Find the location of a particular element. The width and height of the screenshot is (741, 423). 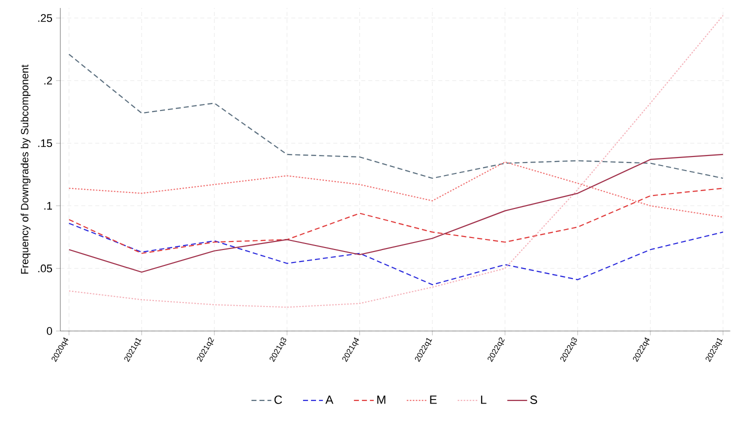

y-tick-label: .15 is located at coordinates (45, 143).